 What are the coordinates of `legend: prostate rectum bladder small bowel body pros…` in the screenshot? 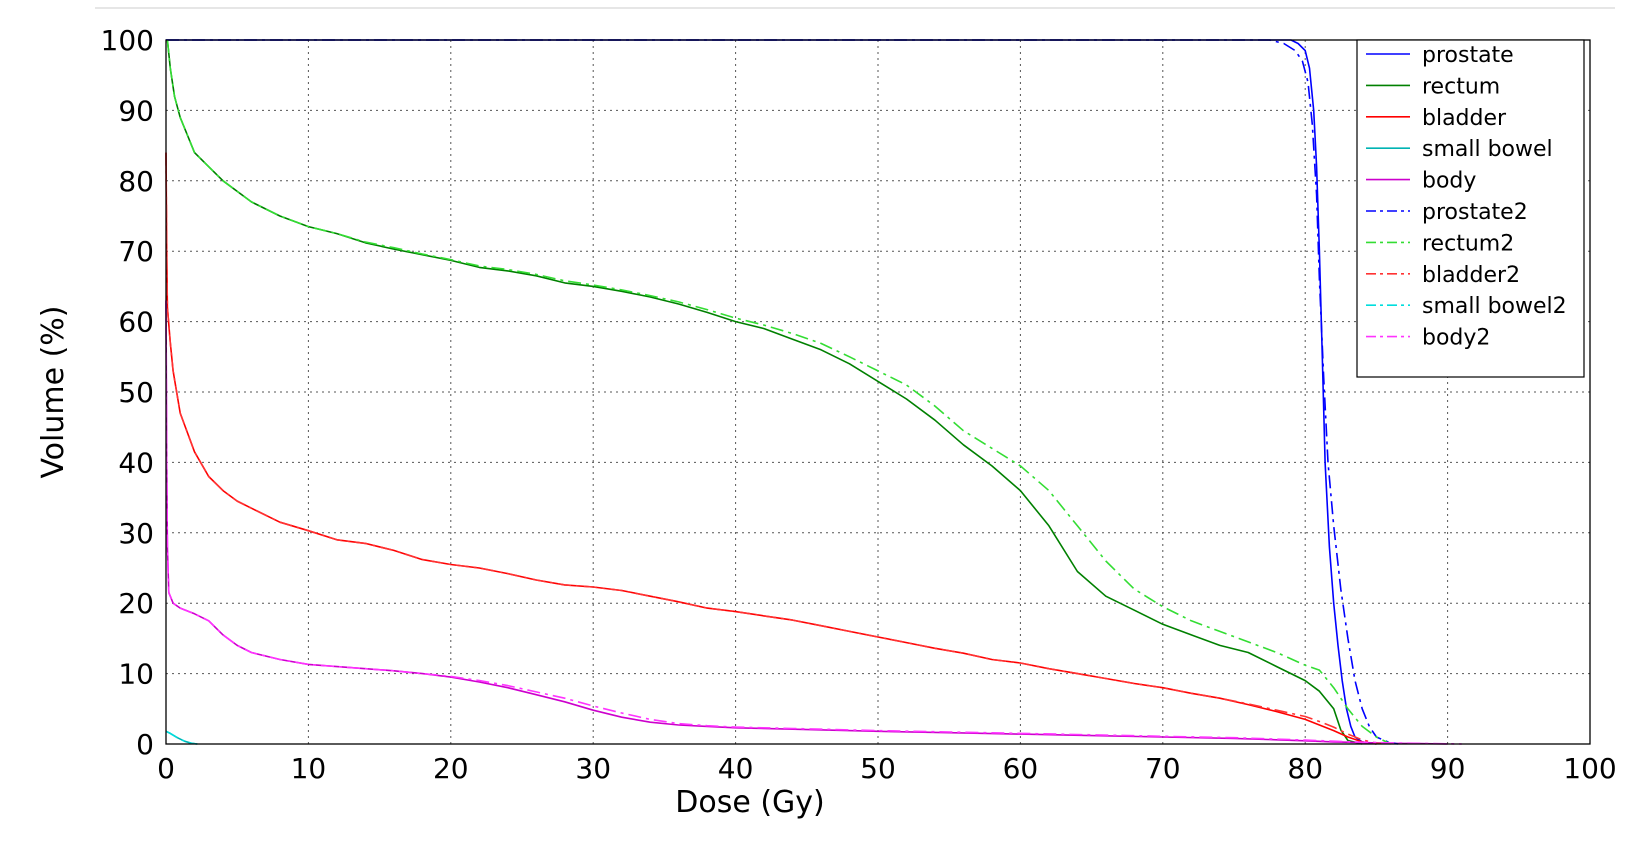 It's located at (1470, 208).